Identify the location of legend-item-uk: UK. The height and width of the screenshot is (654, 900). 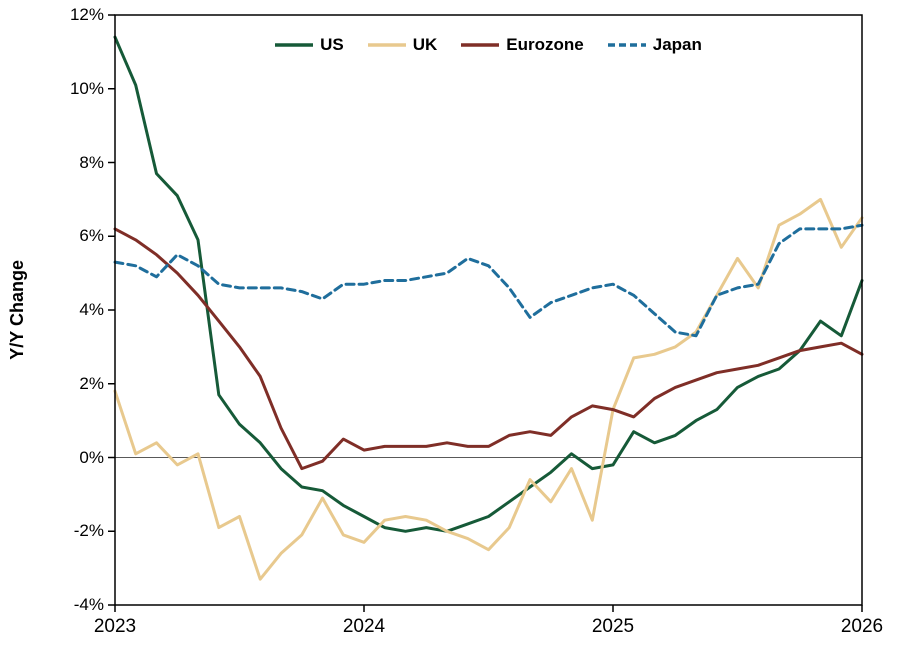
(402, 45).